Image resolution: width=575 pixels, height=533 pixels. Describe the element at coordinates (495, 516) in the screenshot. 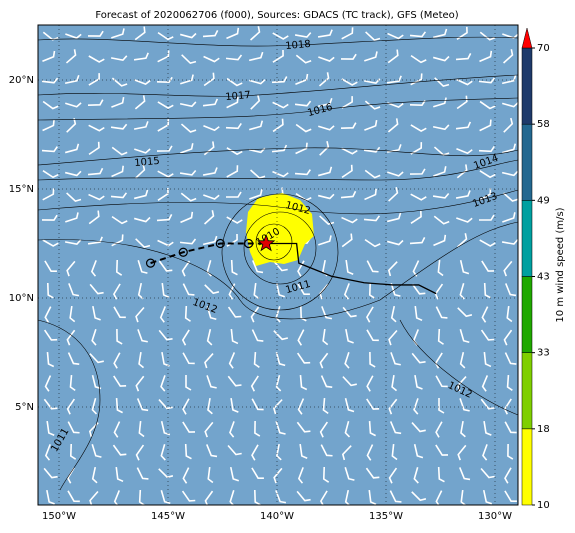

I see `lon-tick-label: 130°W` at that location.